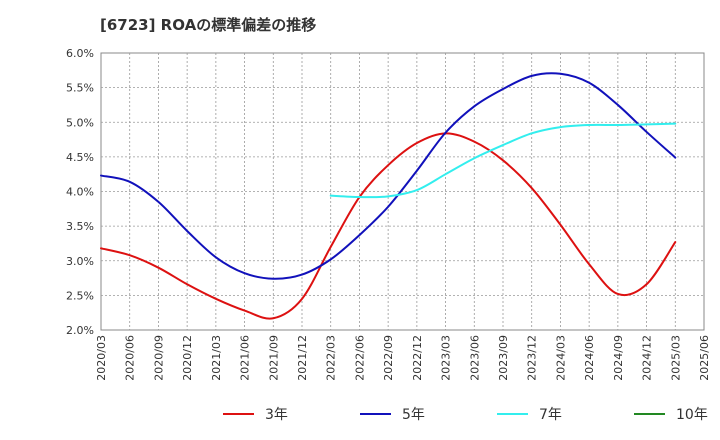 The height and width of the screenshot is (440, 720). Describe the element at coordinates (158, 358) in the screenshot. I see `x-tick-label: 2020/09` at that location.